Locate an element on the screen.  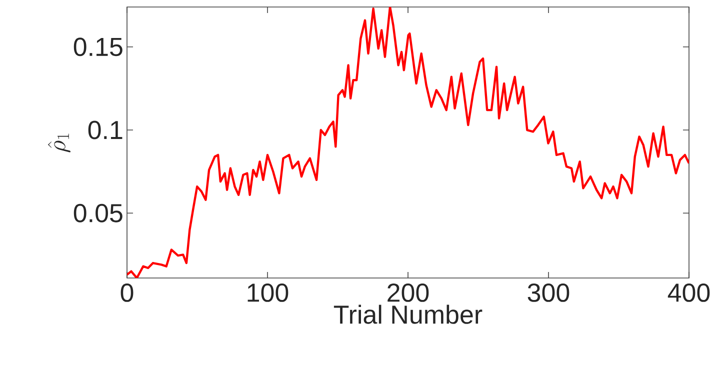
y-axis-title: $\hat{\rho}_1$ is located at coordinates (59, 143).